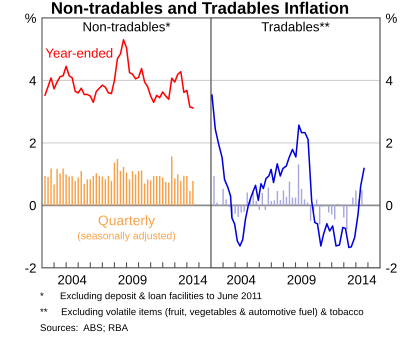 This screenshot has height=339, width=400. I want to click on y2-tick-label: -2, so click(391, 268).